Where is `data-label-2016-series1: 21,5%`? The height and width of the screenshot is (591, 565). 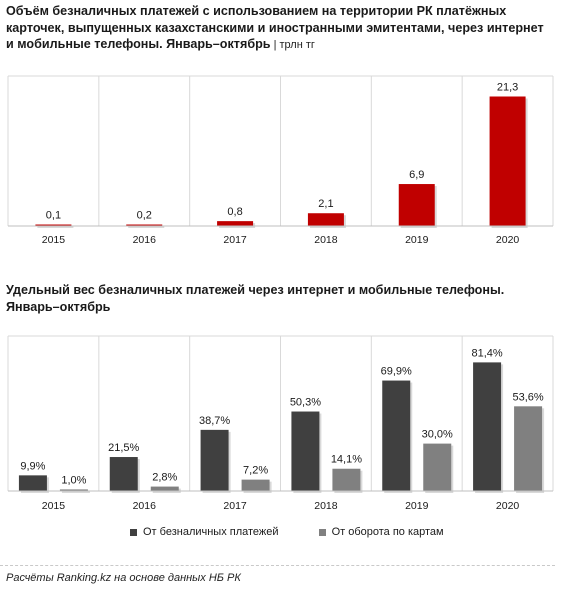
data-label-2016-series1: 21,5% is located at coordinates (123, 448).